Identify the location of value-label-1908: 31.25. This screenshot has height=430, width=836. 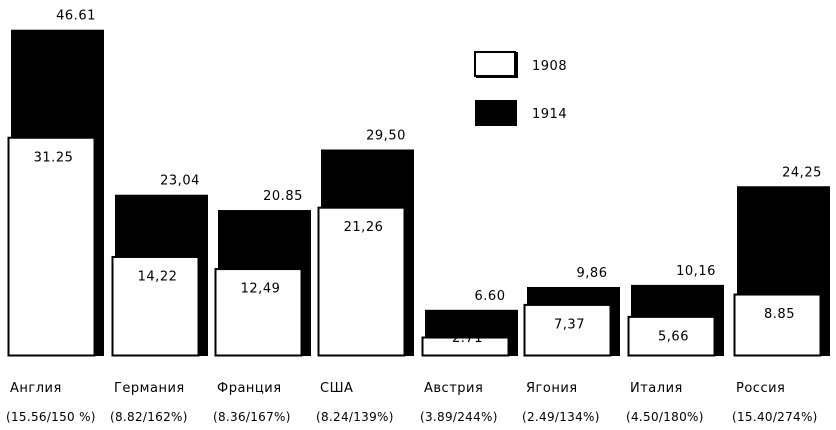
(54, 157).